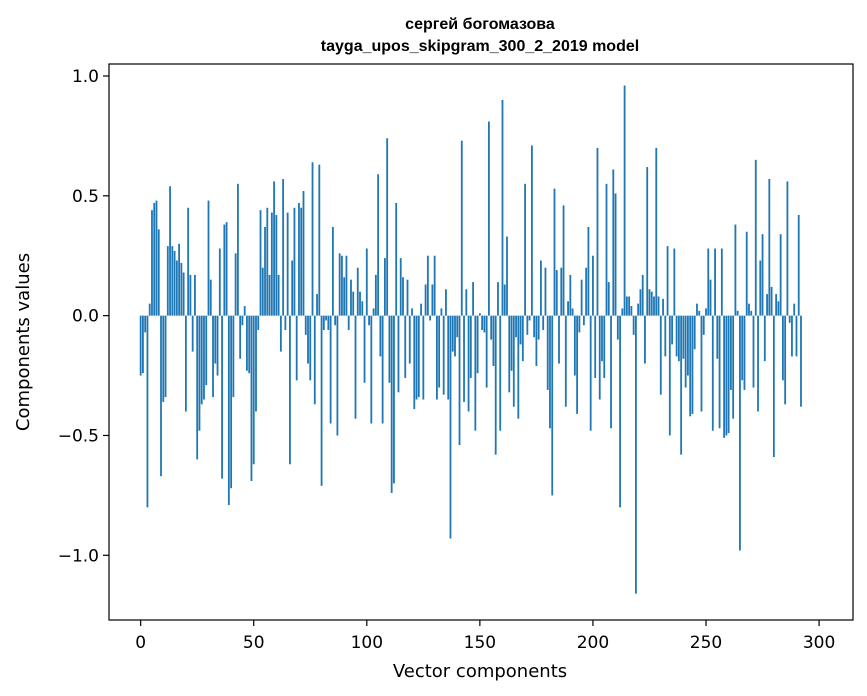  Describe the element at coordinates (85, 77) in the screenshot. I see `y-tick-label: 1.0` at that location.